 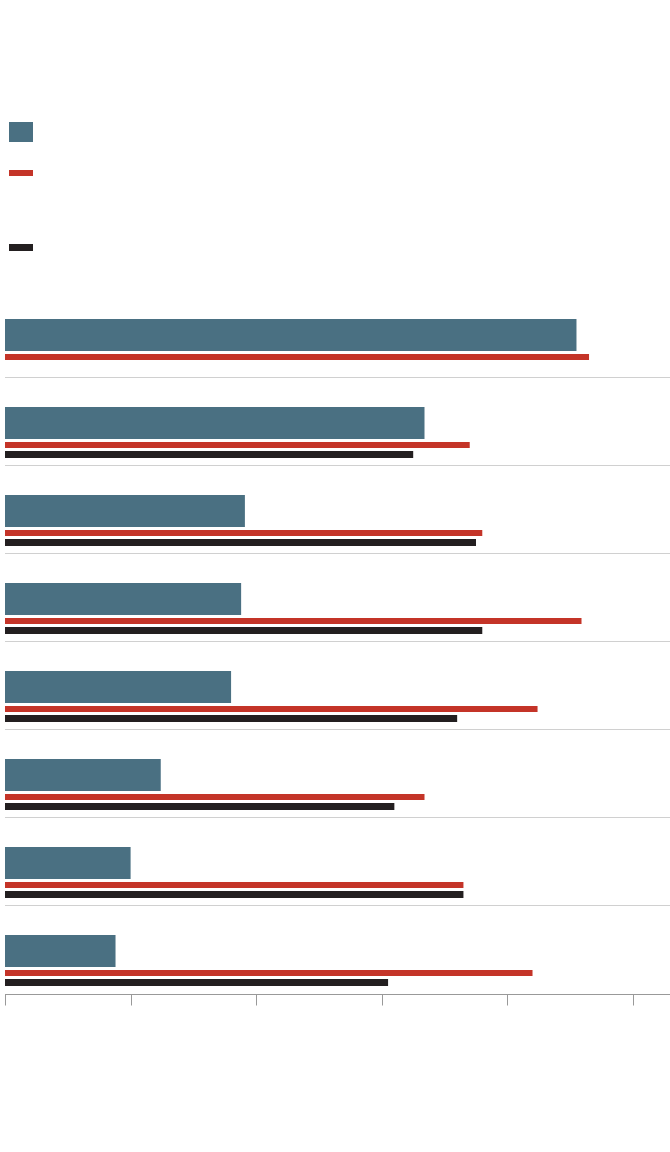 What do you see at coordinates (293, 621) in the screenshot?
I see `bar-s2-row4` at bounding box center [293, 621].